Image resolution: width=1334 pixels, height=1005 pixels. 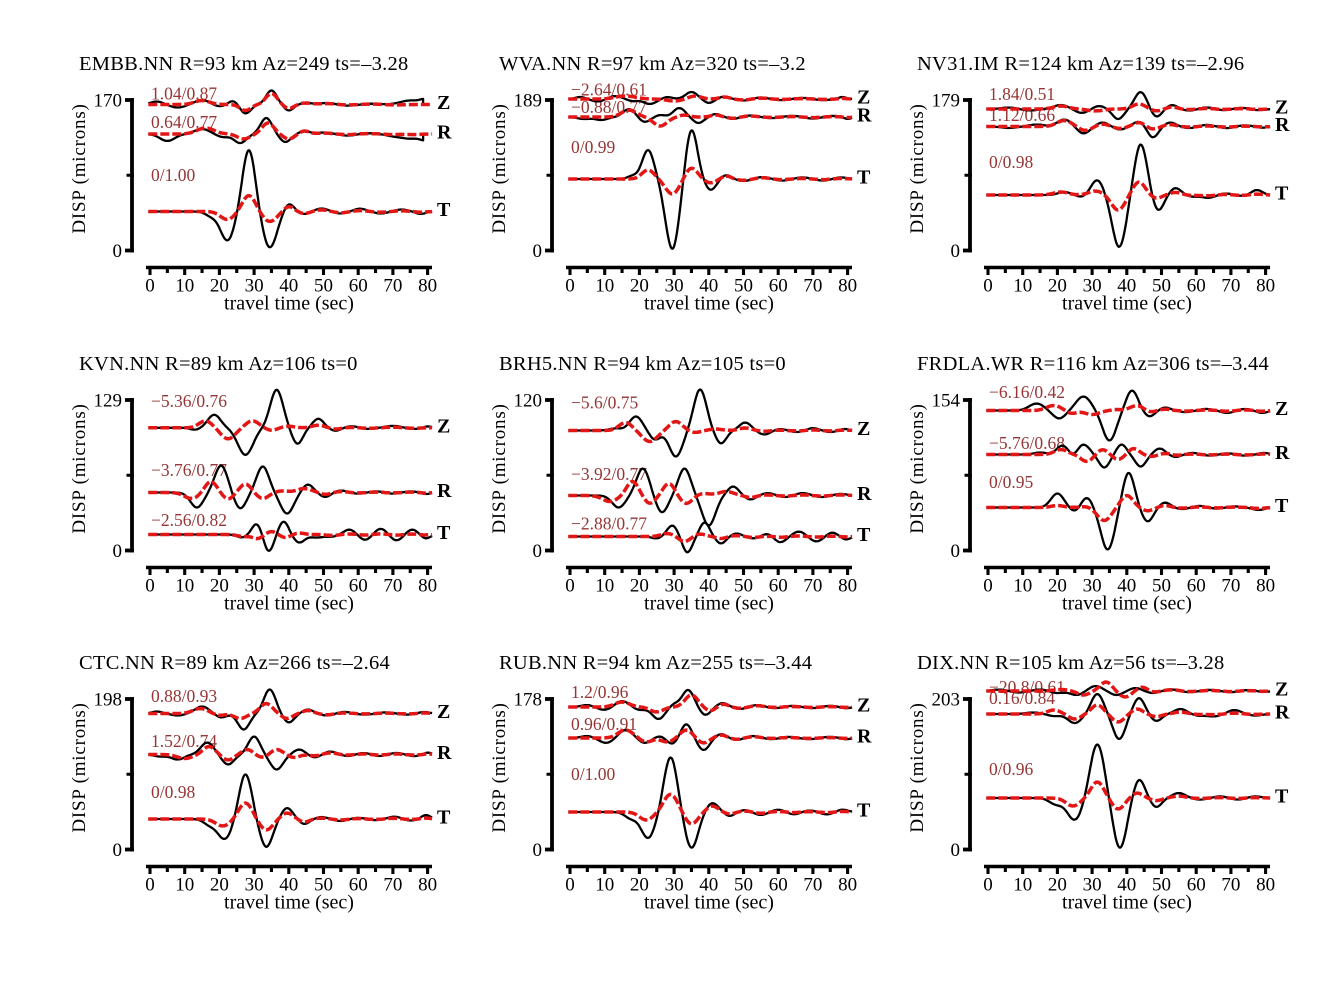 I want to click on svg-text: 0/0.96, so click(x=1011, y=769).